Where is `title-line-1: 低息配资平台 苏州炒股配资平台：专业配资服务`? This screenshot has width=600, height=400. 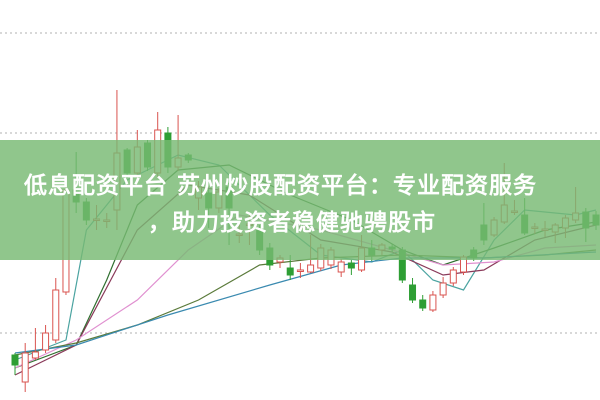
title-line-1: 低息配资平台 苏州炒股配资平台：专业配资服务 is located at coordinates (281, 186).